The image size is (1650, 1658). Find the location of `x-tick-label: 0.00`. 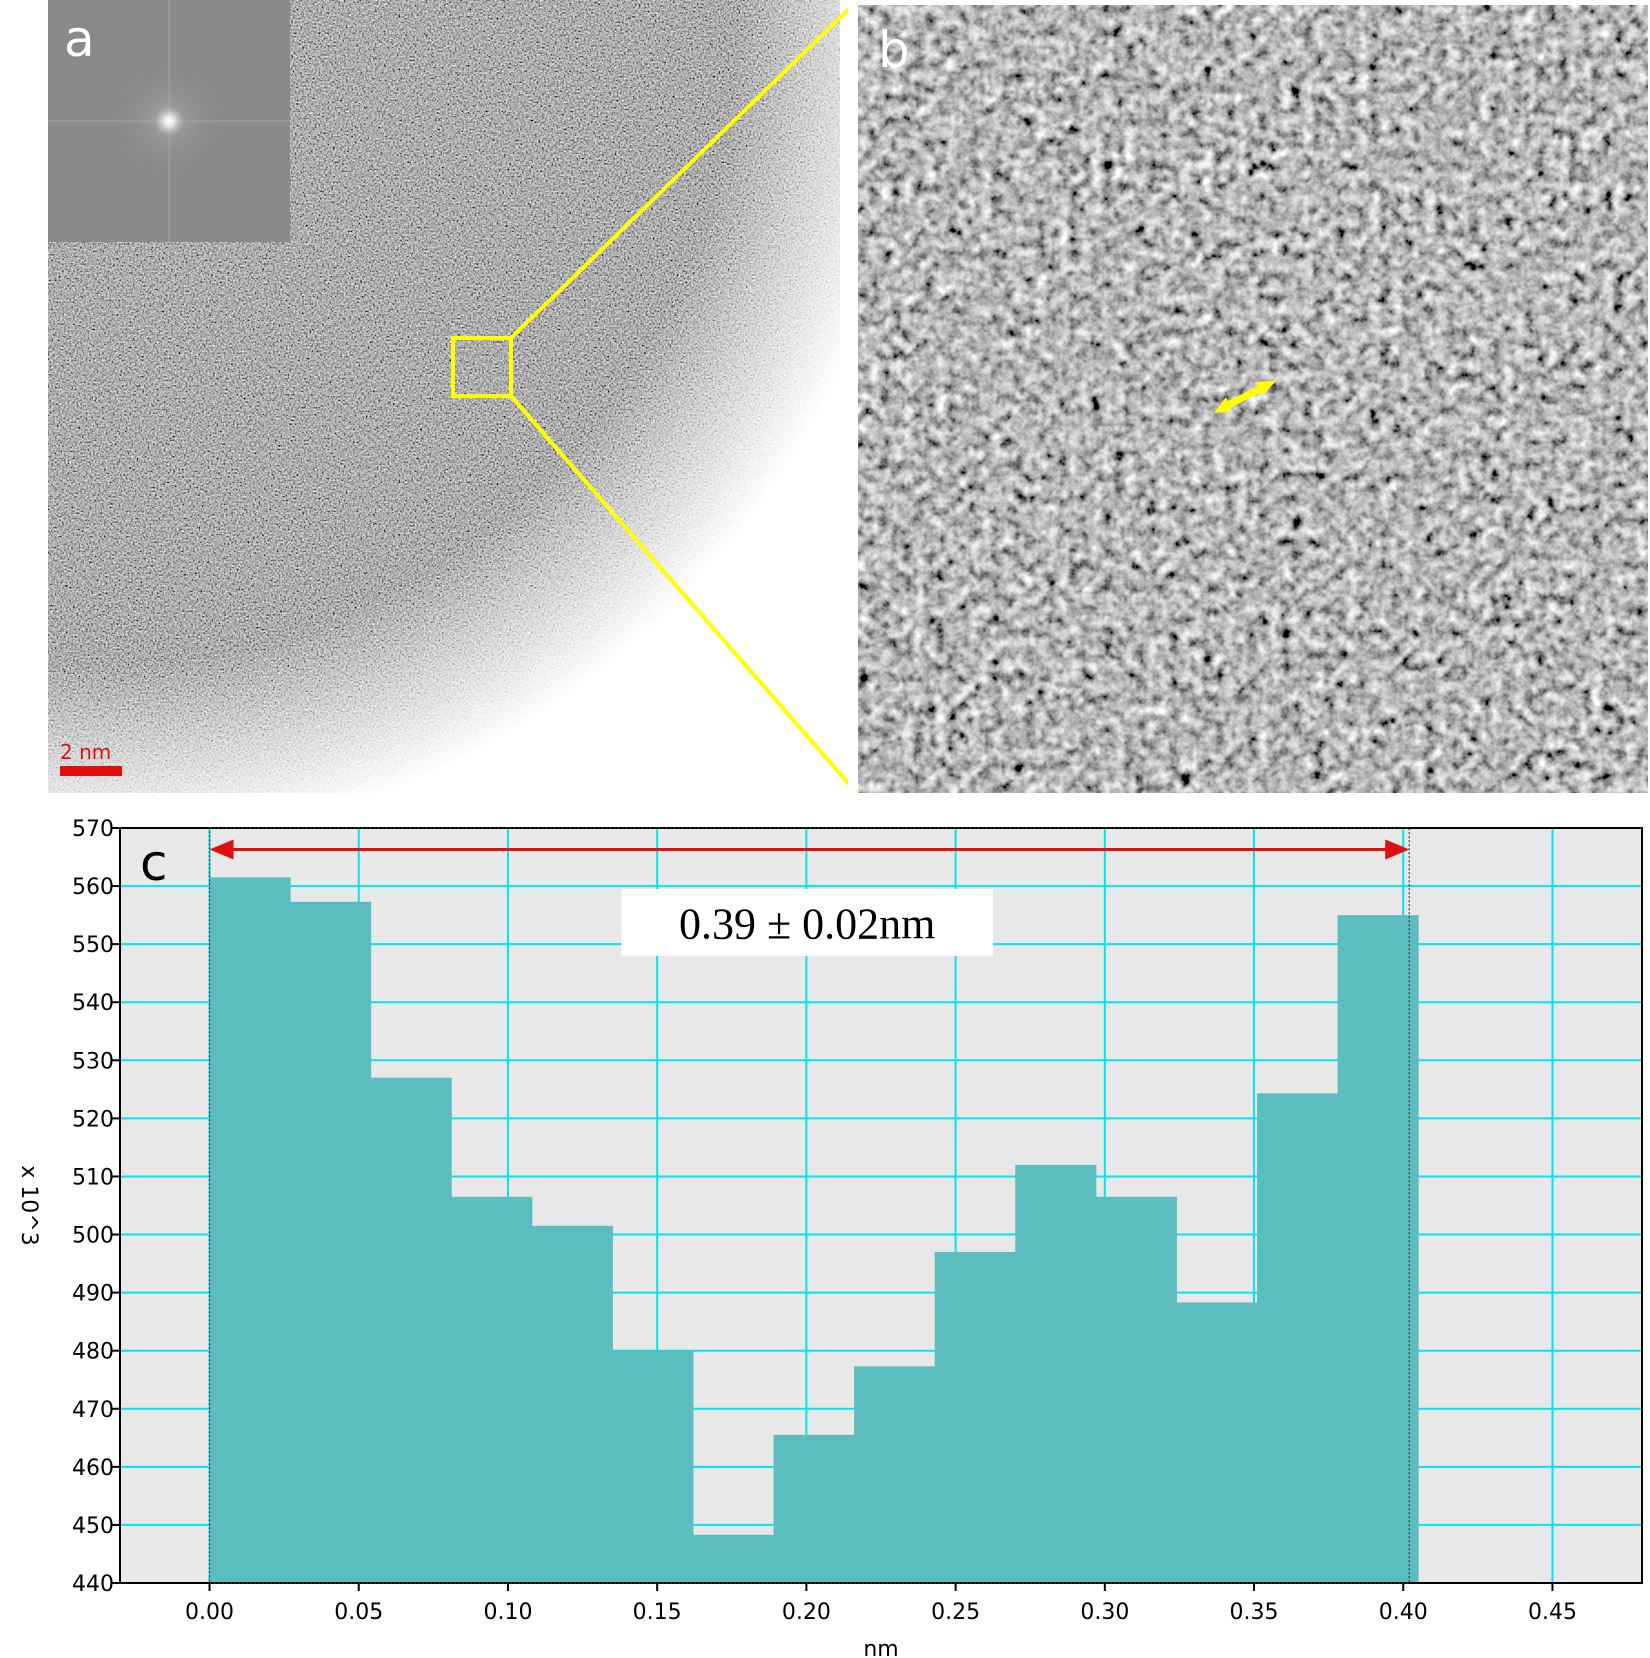

x-tick-label: 0.00 is located at coordinates (209, 1612).